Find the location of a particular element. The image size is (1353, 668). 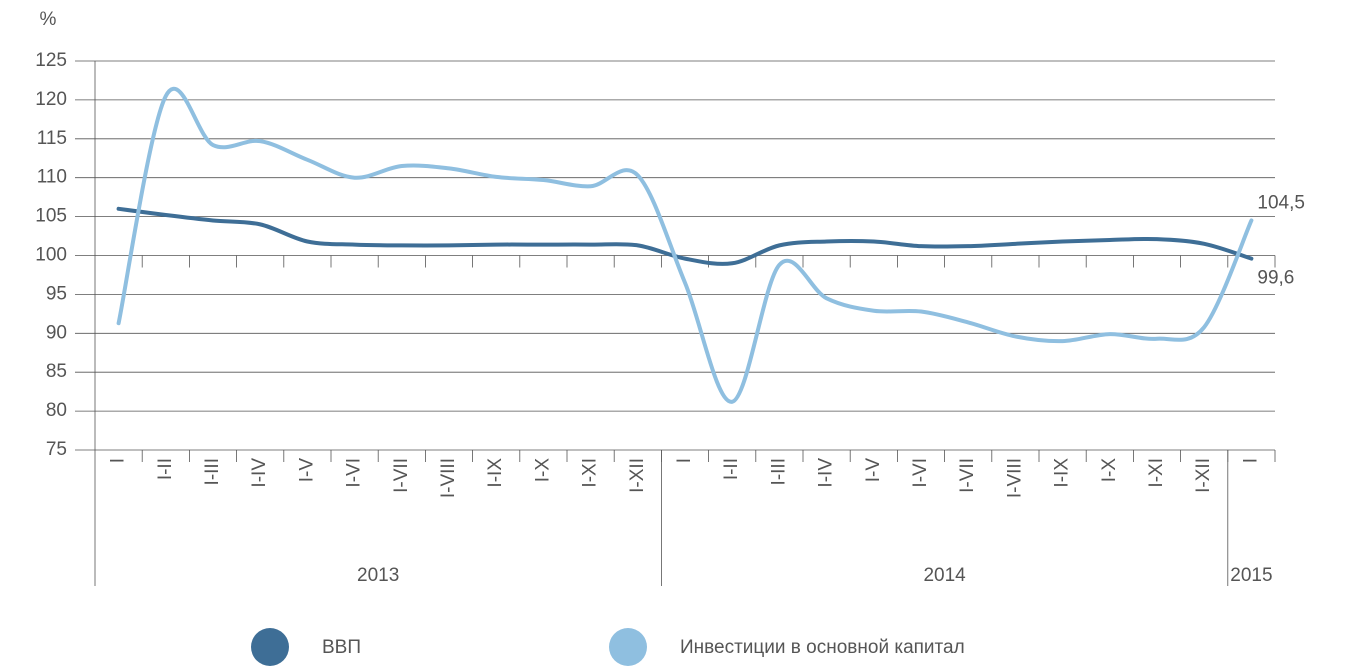

y-axis-label: % is located at coordinates (48, 19).